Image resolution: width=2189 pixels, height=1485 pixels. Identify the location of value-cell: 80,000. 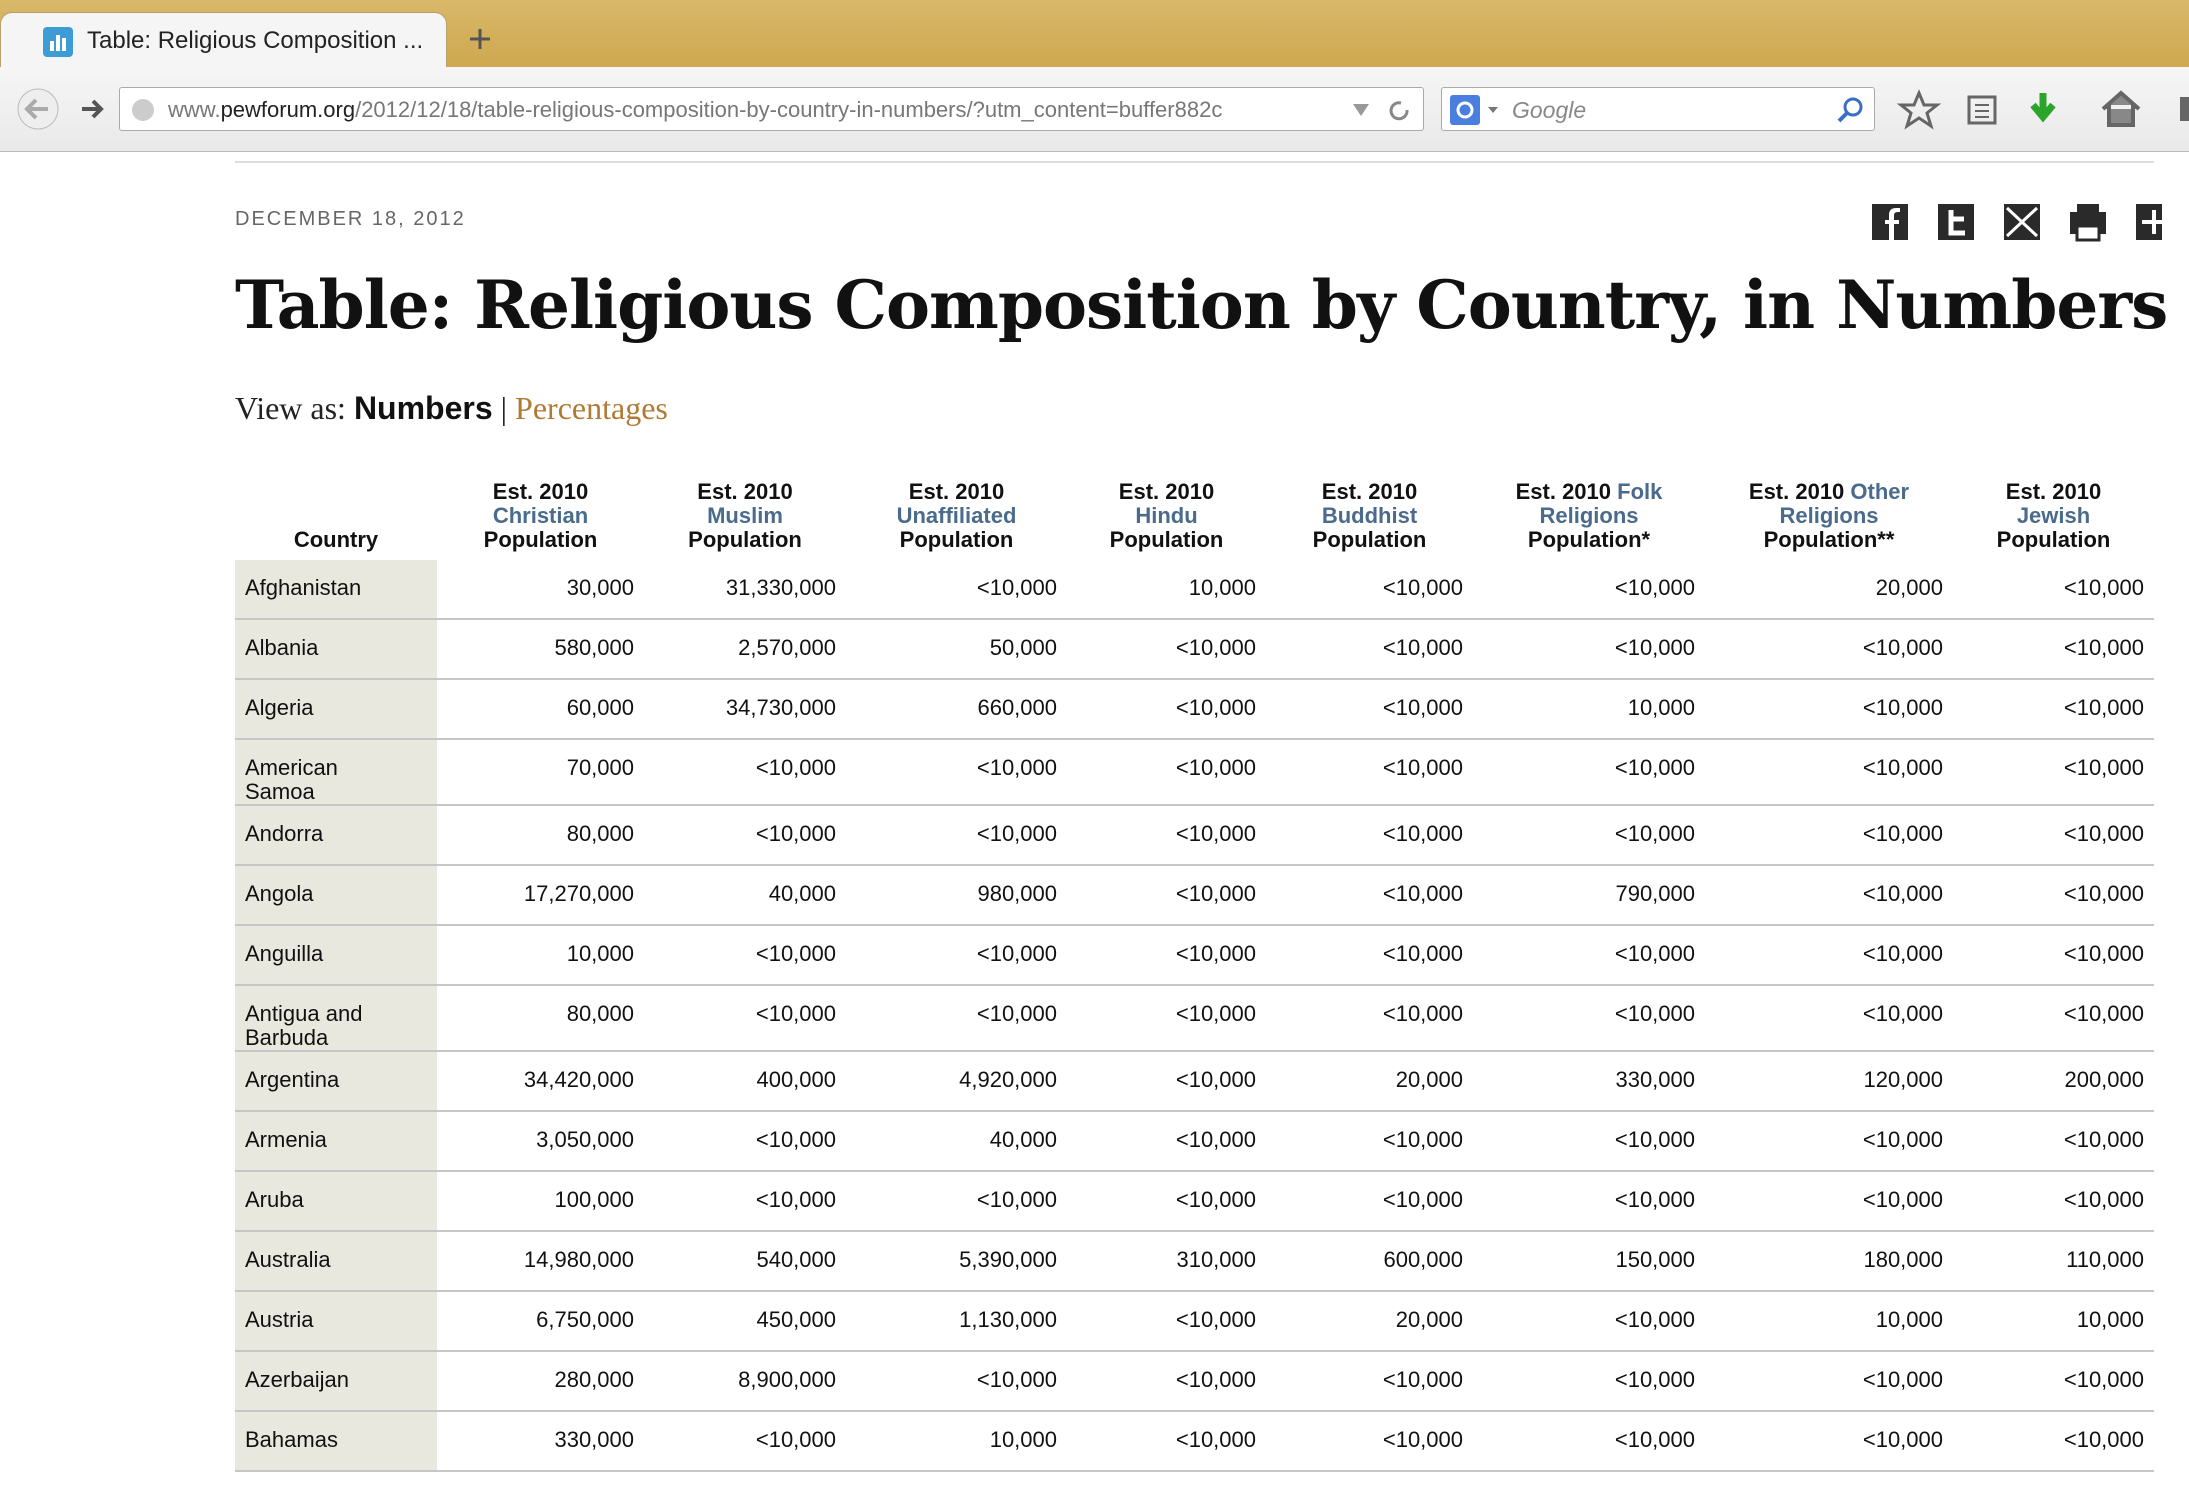
(540, 835).